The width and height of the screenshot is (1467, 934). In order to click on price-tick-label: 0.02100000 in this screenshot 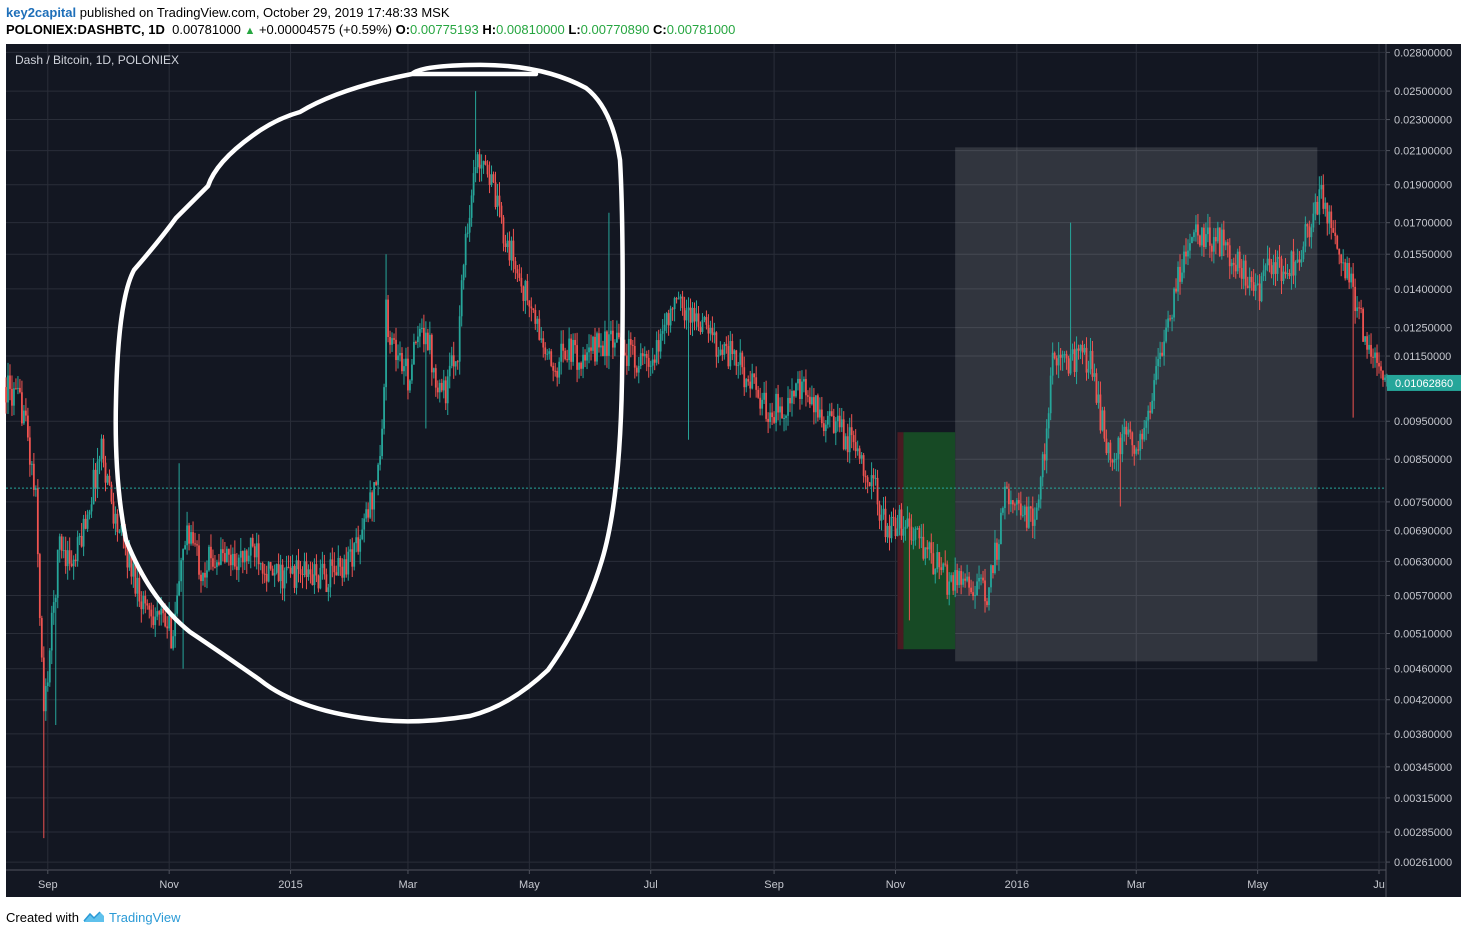, I will do `click(1423, 152)`.